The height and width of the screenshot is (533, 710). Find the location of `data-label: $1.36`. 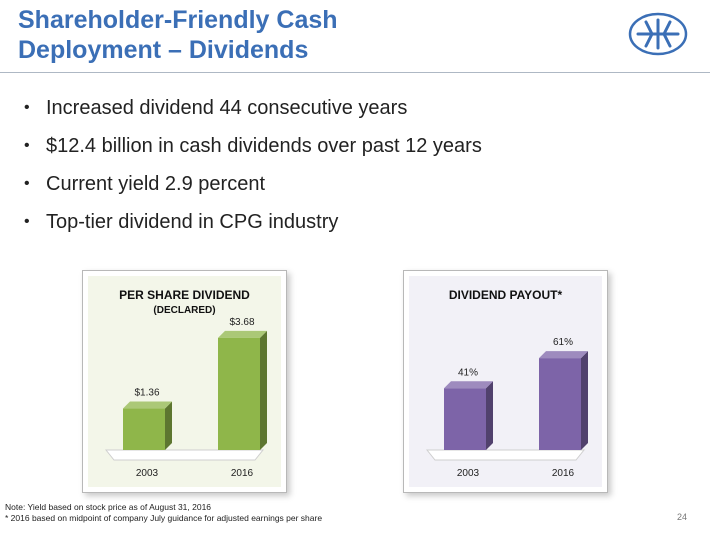

data-label: $1.36 is located at coordinates (146, 393).